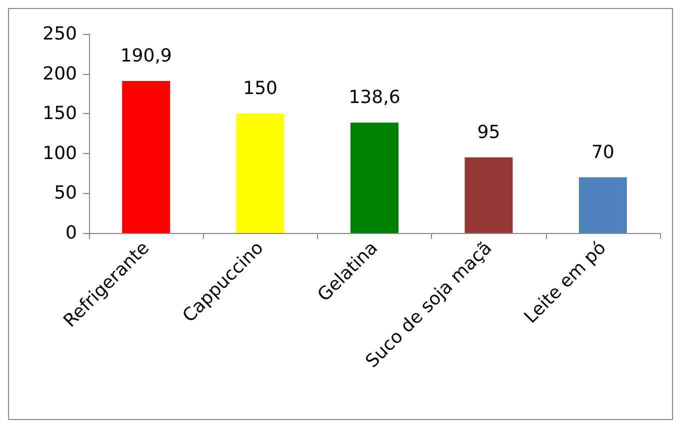  Describe the element at coordinates (65, 193) in the screenshot. I see `y-tick-label: 50` at that location.